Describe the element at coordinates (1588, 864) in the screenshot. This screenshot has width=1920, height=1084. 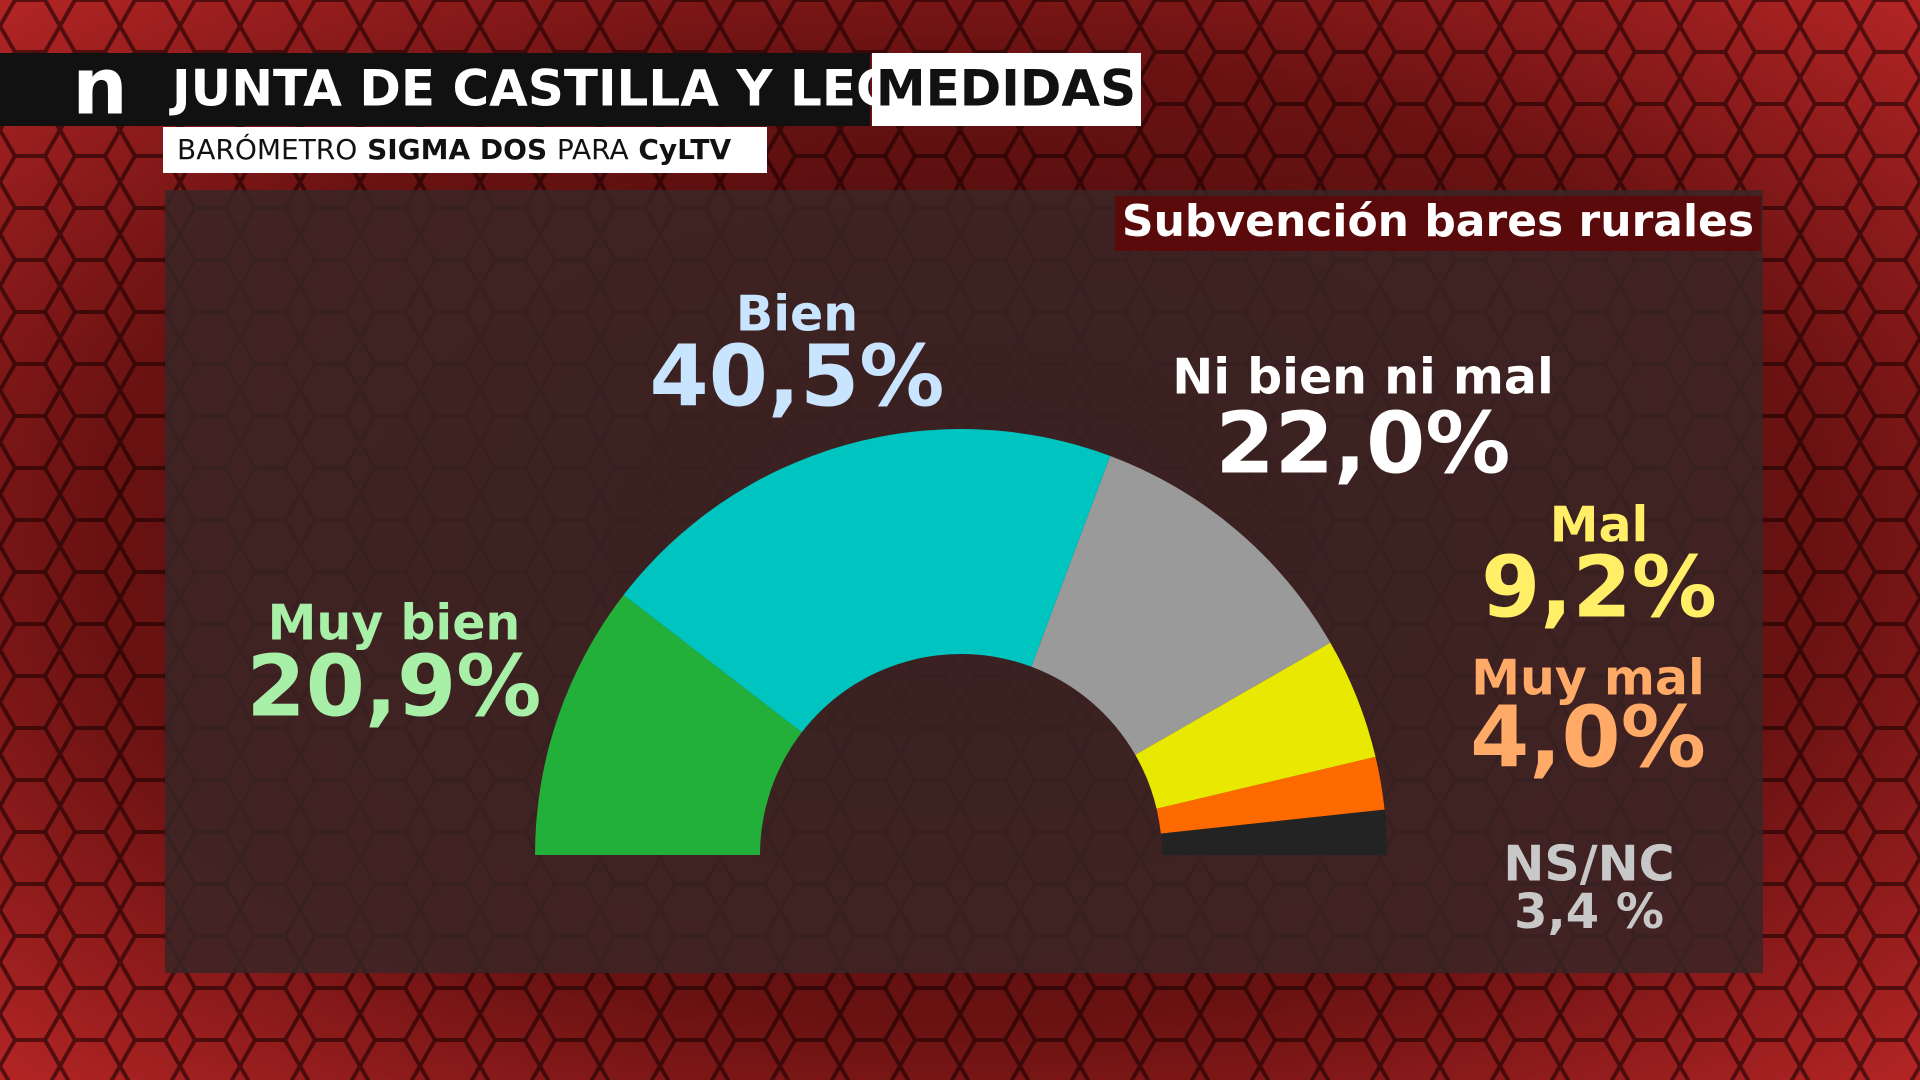
I see `category-label: NS/NC` at that location.